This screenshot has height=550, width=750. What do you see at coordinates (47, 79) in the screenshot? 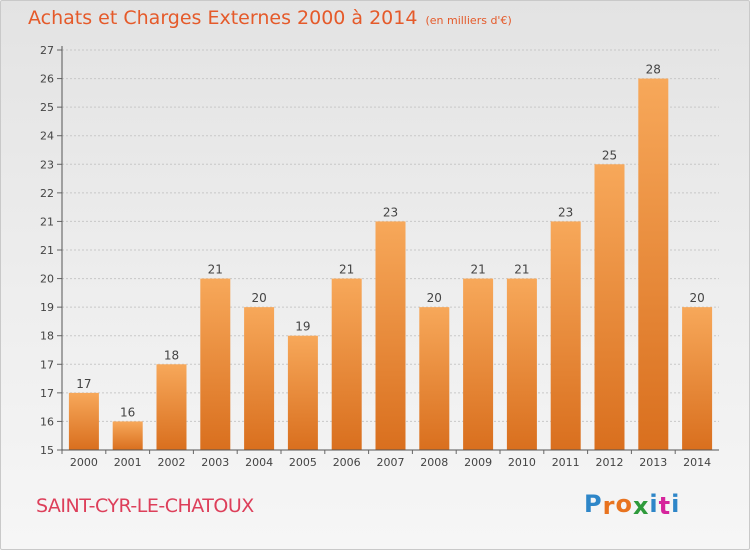
I see `y-tick-label: 26` at bounding box center [47, 79].